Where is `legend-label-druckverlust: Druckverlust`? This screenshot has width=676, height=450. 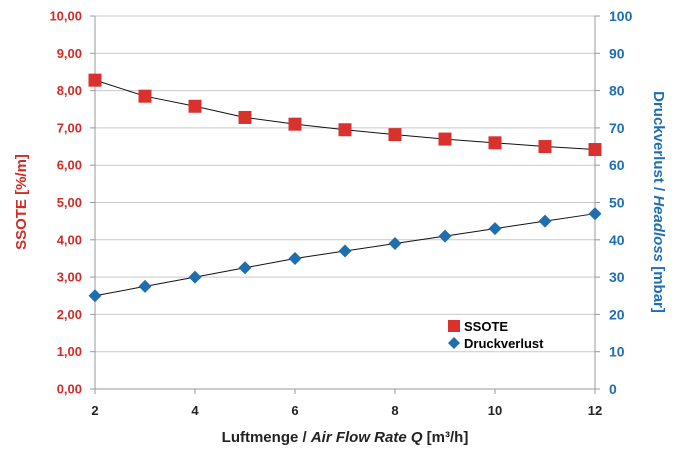
legend-label-druckverlust: Druckverlust is located at coordinates (504, 343).